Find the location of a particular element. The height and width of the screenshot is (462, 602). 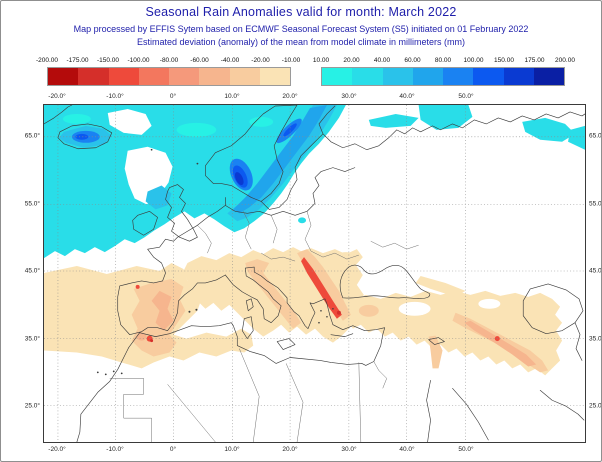

coast-turkey-africa is located at coordinates (231, 382).